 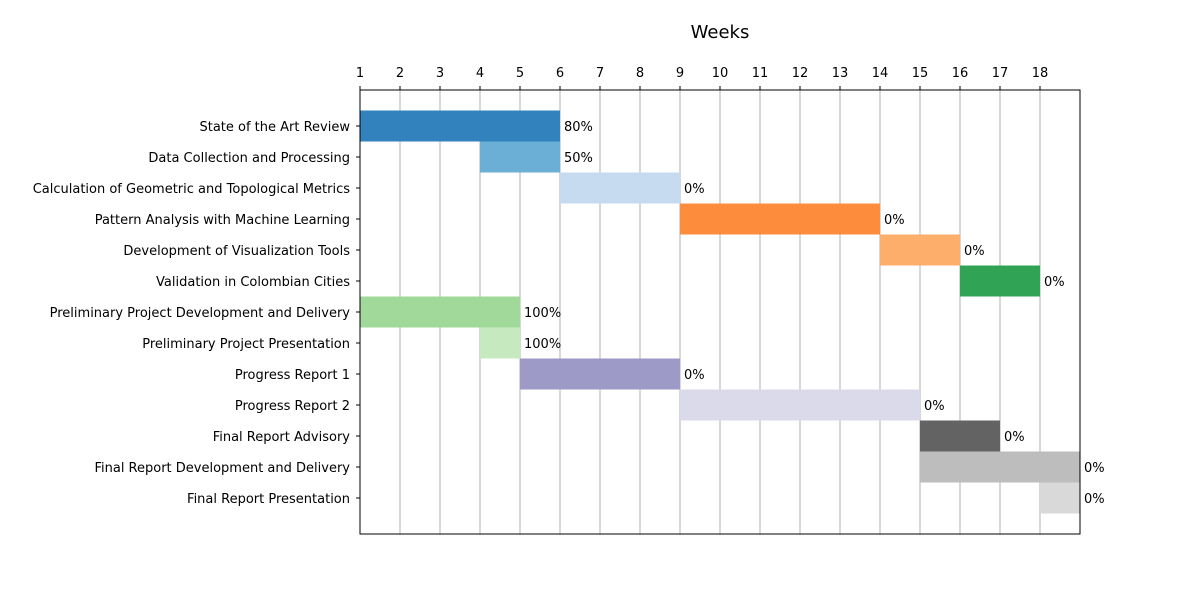 What do you see at coordinates (578, 127) in the screenshot?
I see `progress-label: 80%` at bounding box center [578, 127].